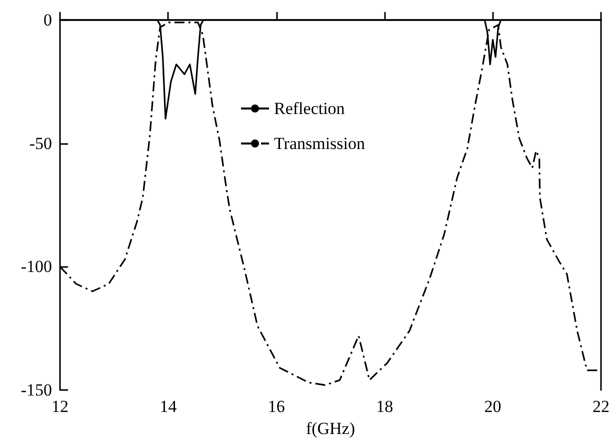  What do you see at coordinates (310, 108) in the screenshot?
I see `legend-label: Reflection` at bounding box center [310, 108].